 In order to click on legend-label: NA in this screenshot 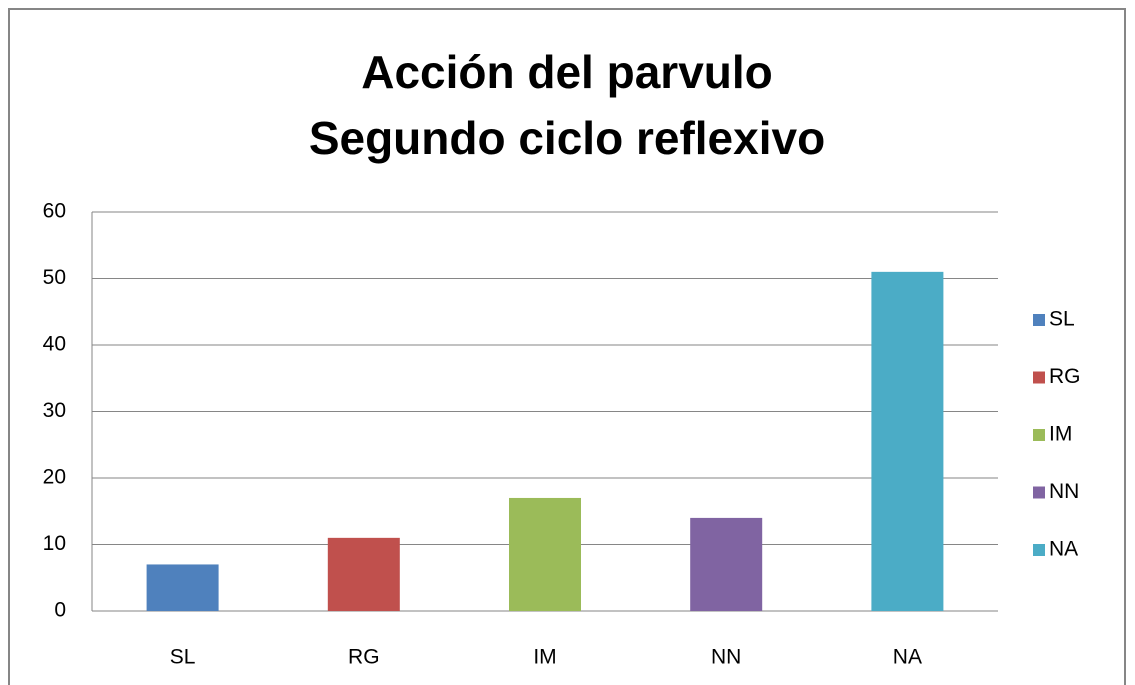, I will do `click(1063, 549)`.